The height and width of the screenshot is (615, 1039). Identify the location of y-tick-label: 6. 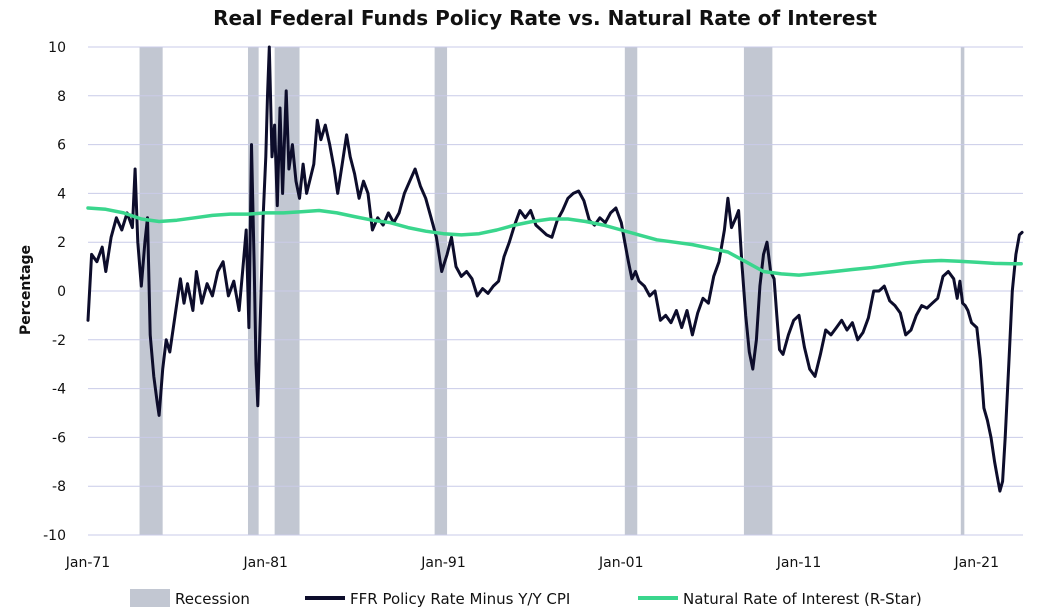
(61, 146).